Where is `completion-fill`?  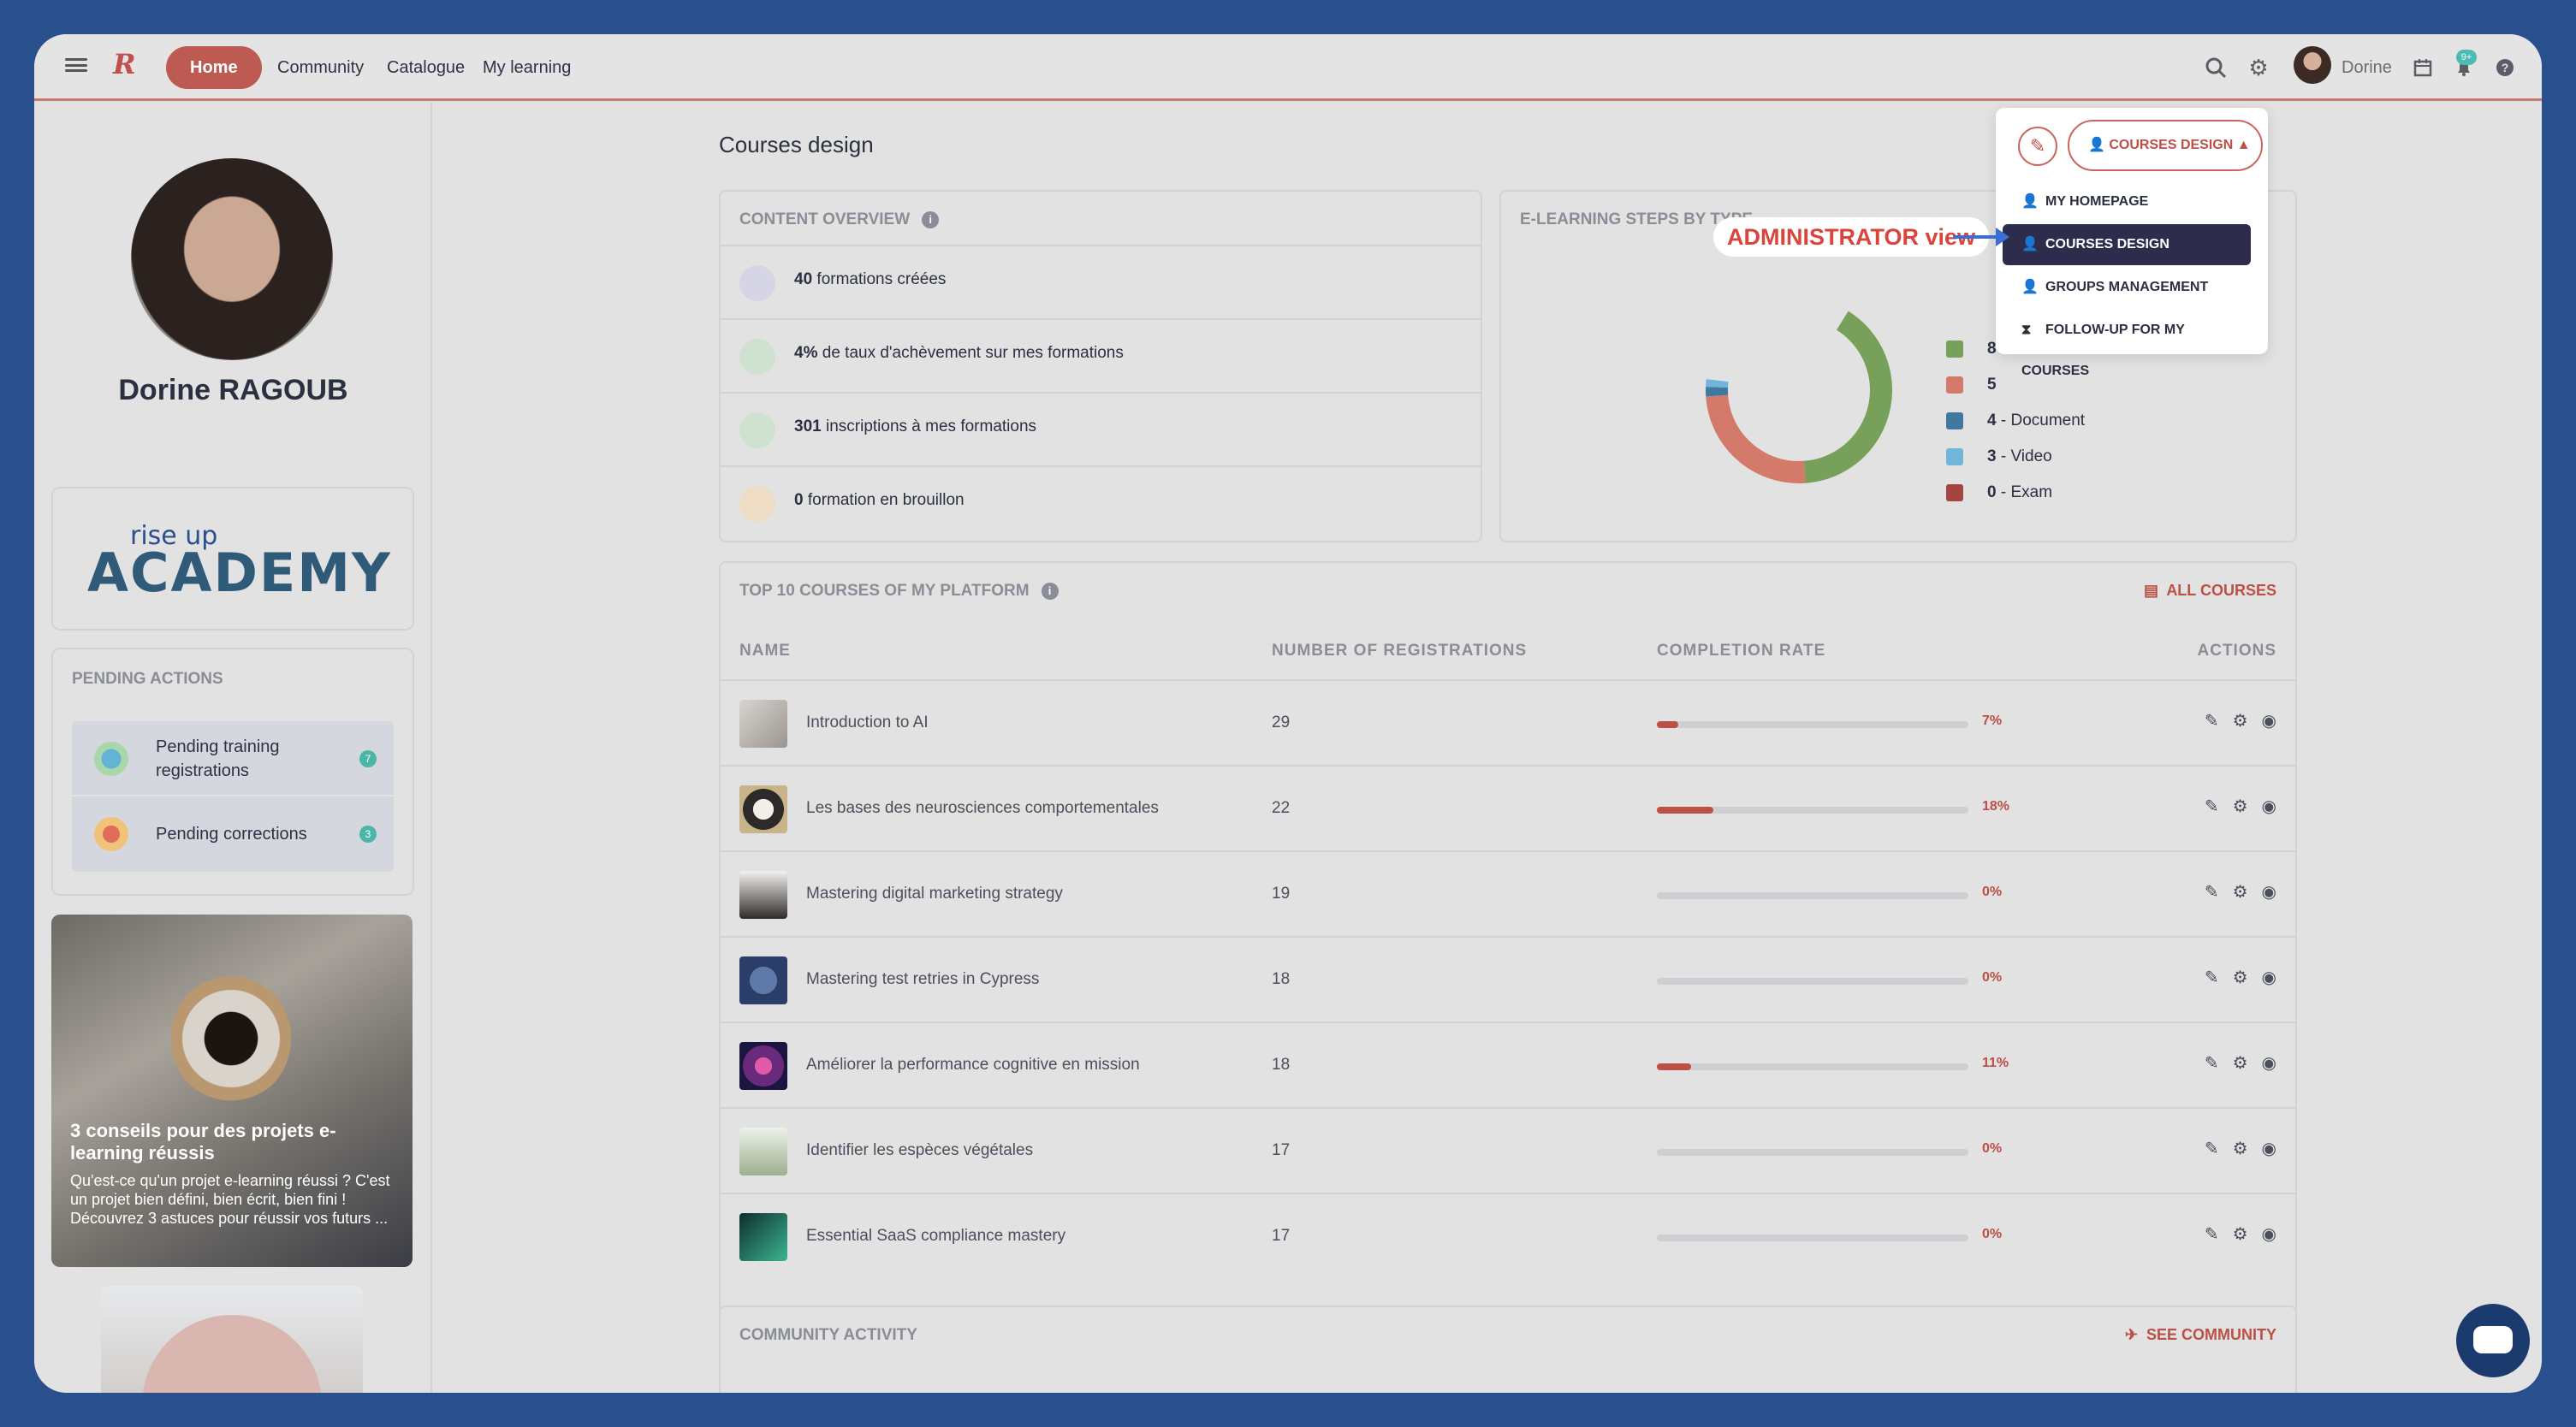 completion-fill is located at coordinates (1668, 724).